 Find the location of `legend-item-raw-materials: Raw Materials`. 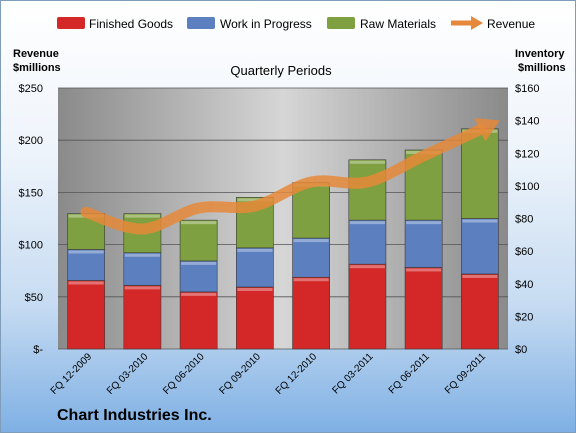

legend-item-raw-materials: Raw Materials is located at coordinates (381, 24).